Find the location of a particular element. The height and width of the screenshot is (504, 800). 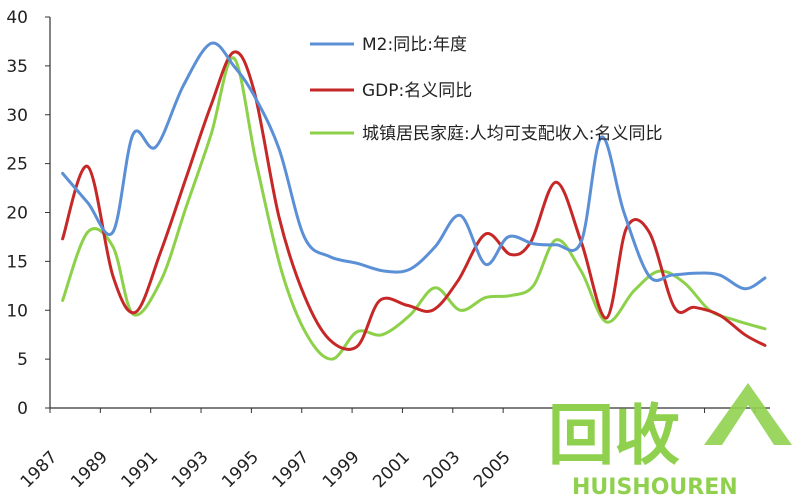

y-tick-label: 10 is located at coordinates (17, 311).